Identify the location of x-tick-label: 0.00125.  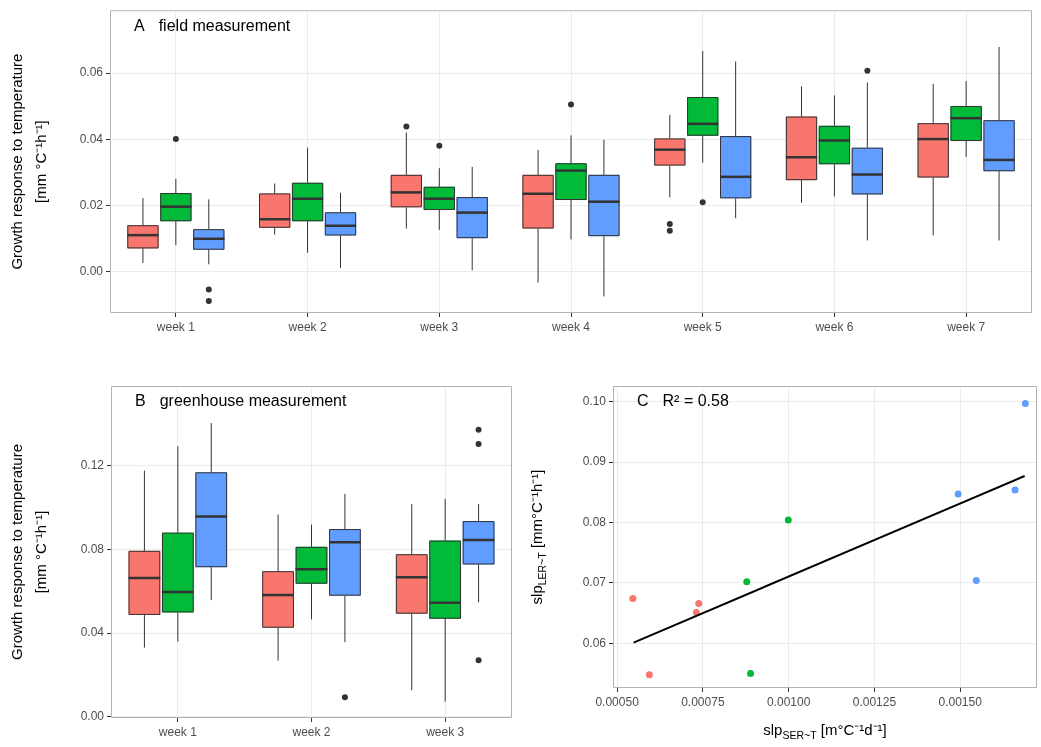
(874, 701).